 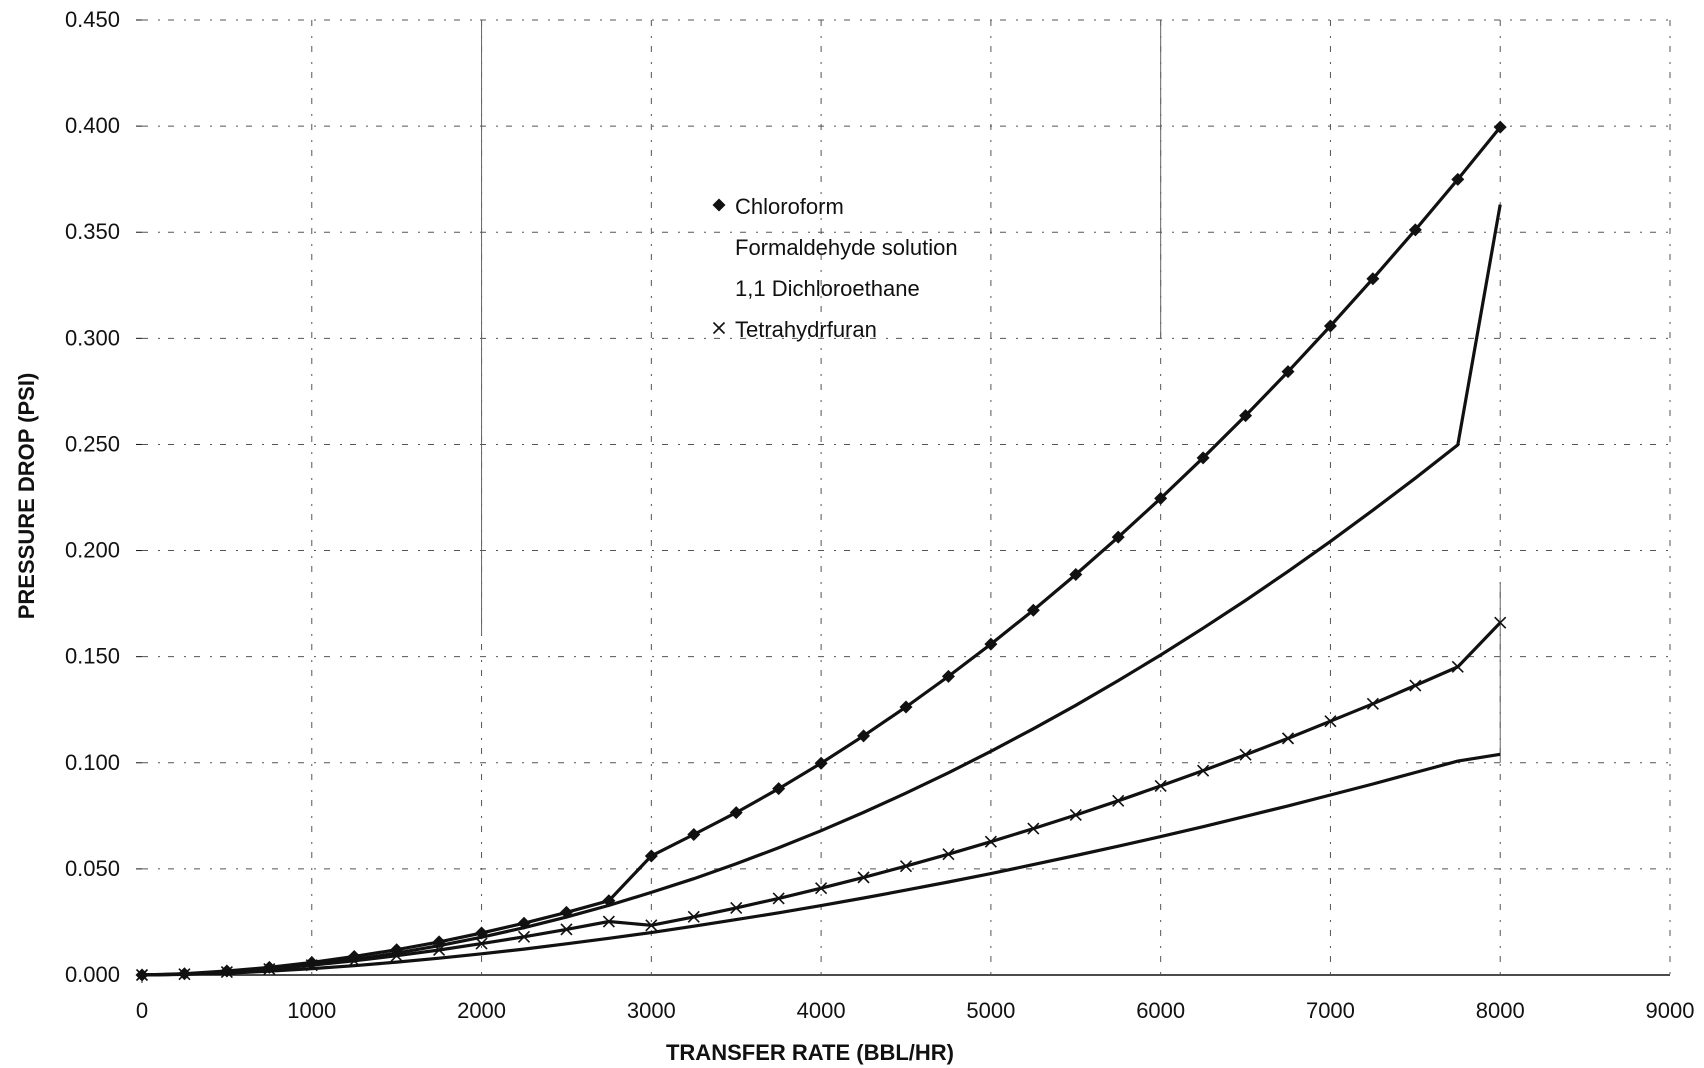 I want to click on x-tick-label: 7000, so click(x=1330, y=1010).